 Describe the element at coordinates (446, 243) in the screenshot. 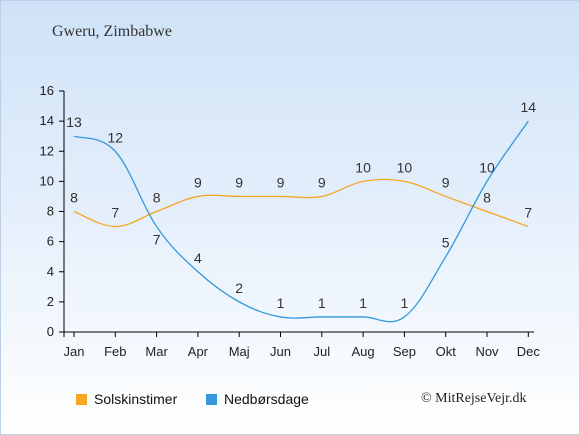

I see `rain-data-label: 5` at that location.